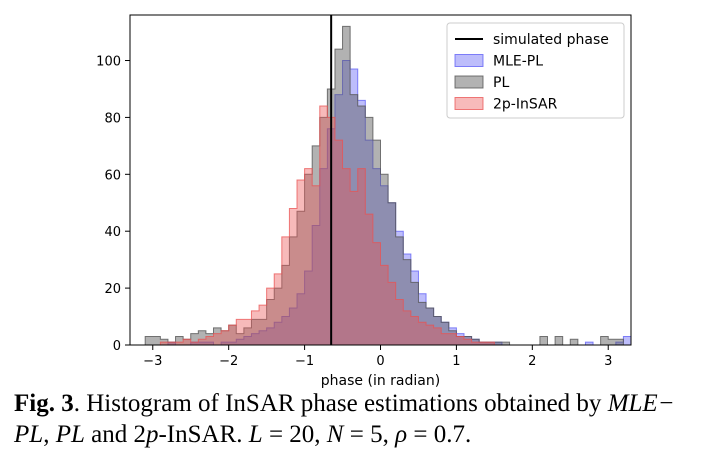 This screenshot has height=467, width=727. What do you see at coordinates (501, 83) in the screenshot?
I see `legend-label: PL` at bounding box center [501, 83].